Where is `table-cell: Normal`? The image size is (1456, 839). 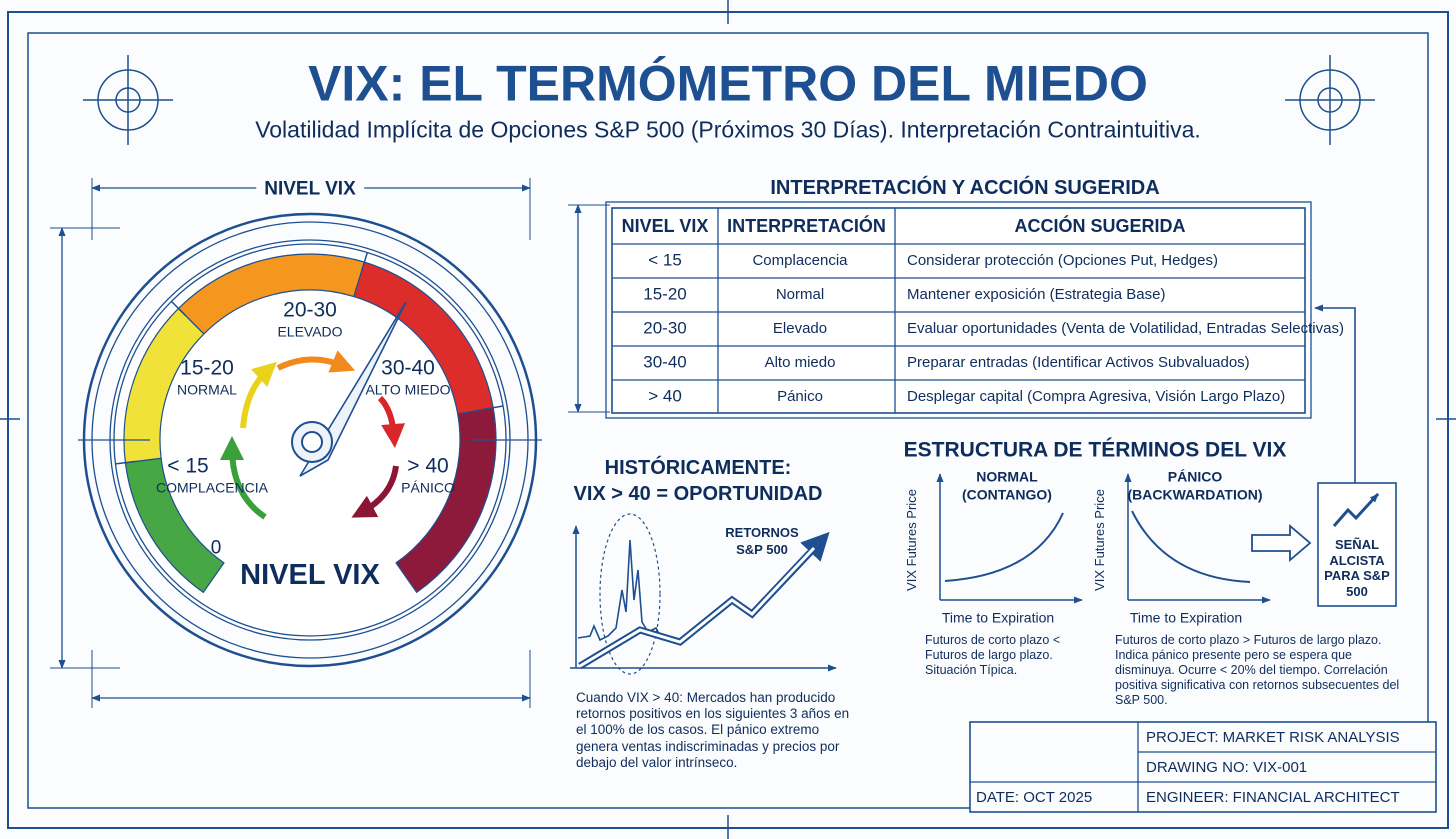
table-cell: Normal is located at coordinates (800, 294).